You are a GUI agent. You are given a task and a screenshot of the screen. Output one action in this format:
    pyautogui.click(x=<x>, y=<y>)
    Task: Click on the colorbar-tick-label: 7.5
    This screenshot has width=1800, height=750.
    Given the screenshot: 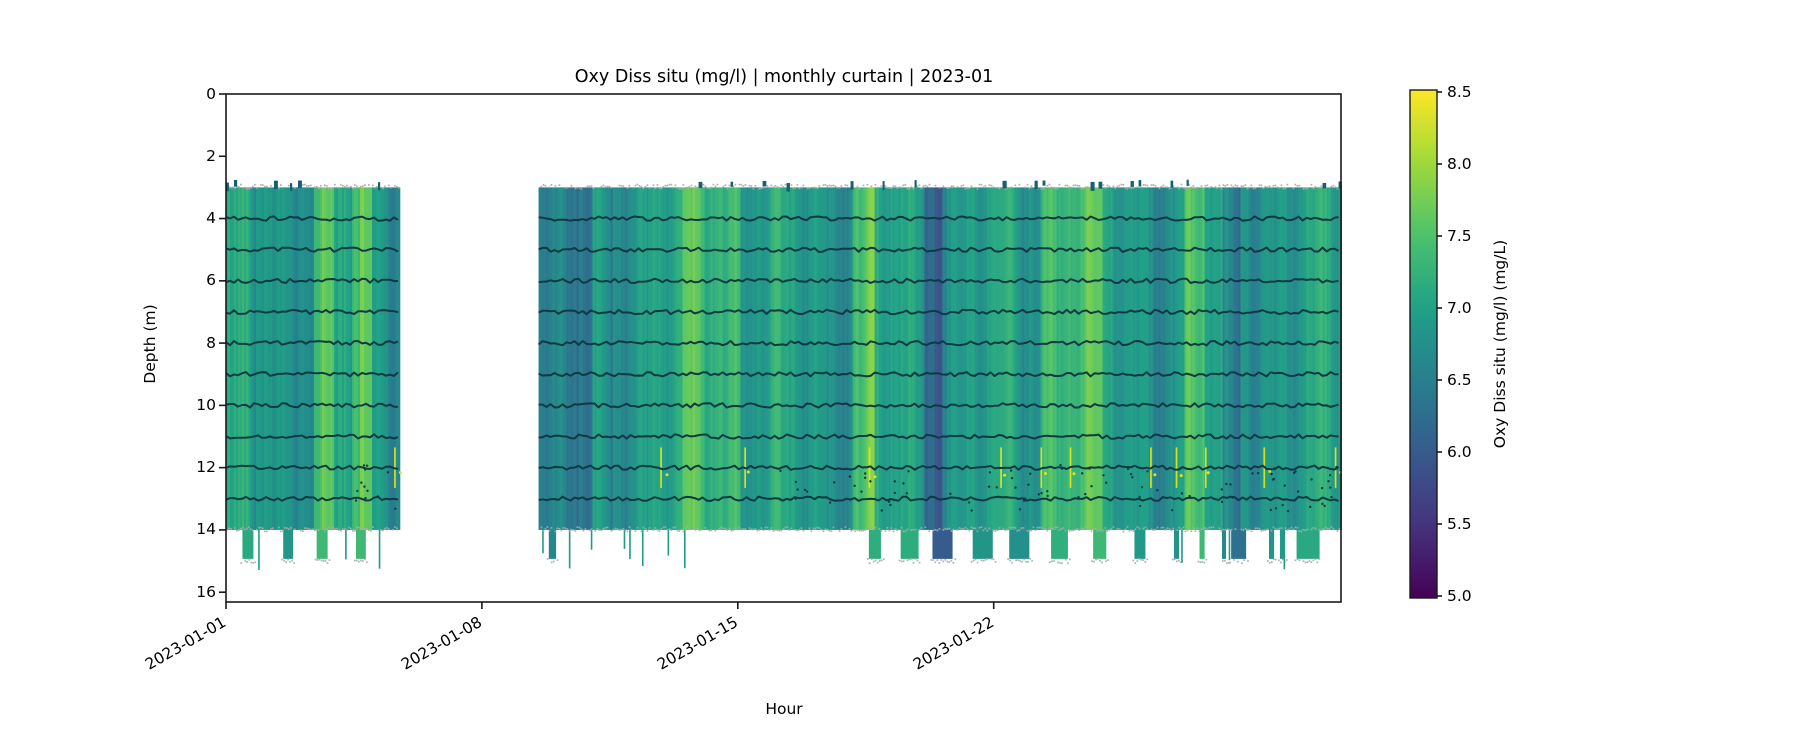 What is the action you would take?
    pyautogui.click(x=1459, y=235)
    